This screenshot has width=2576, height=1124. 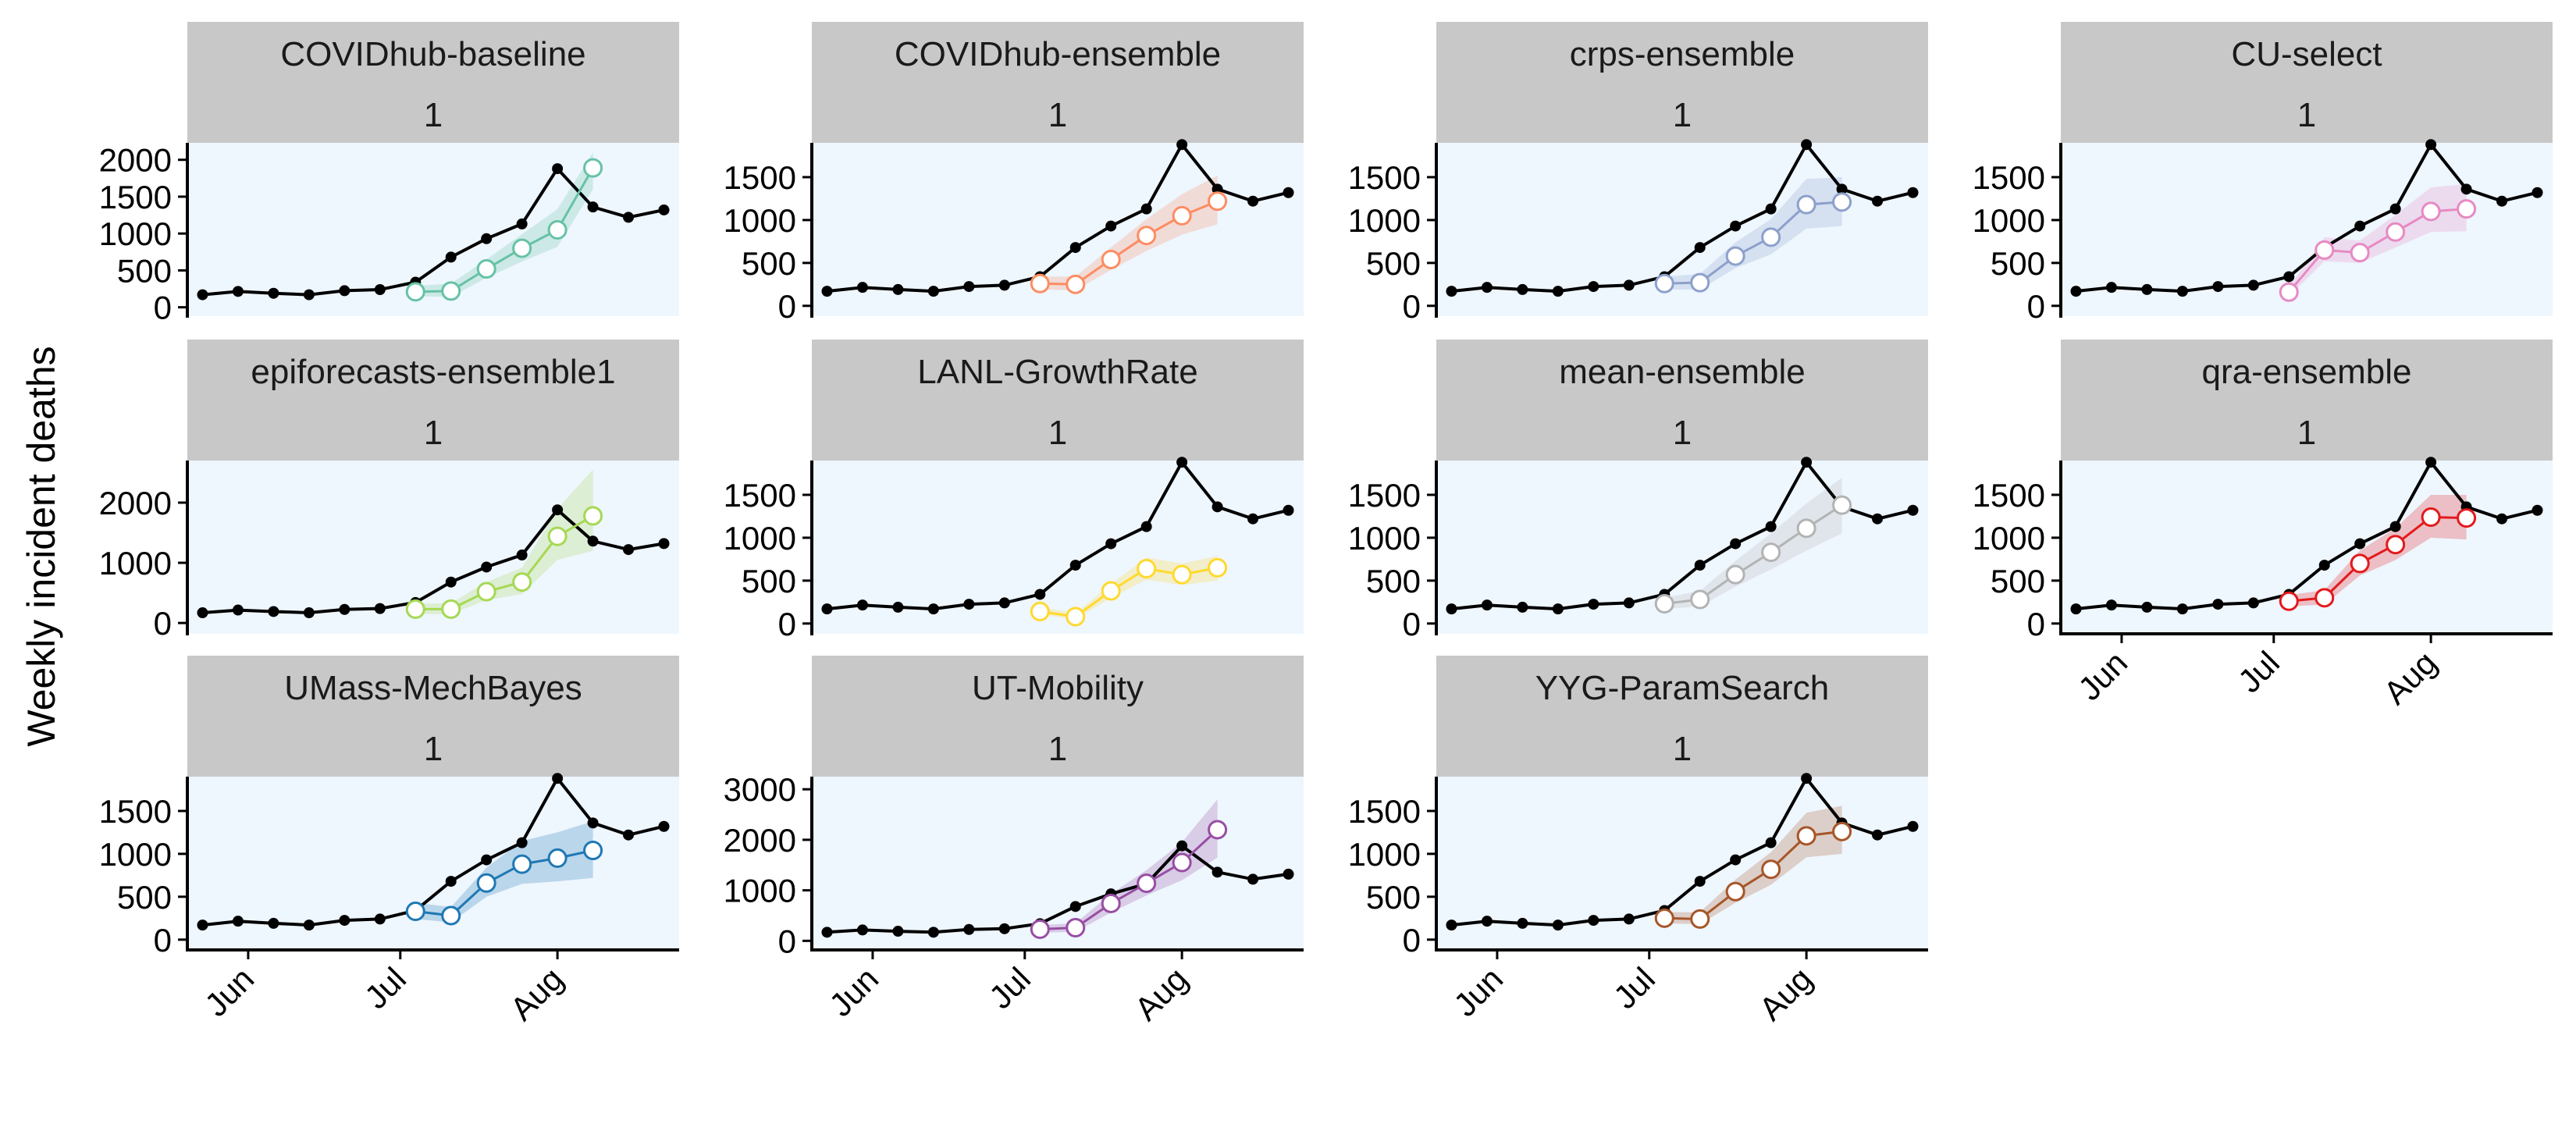 What do you see at coordinates (1638, 491) in the screenshot?
I see `facet-panel-mean-ensemble: mean-ensemble 1 0 500 1000 1500` at bounding box center [1638, 491].